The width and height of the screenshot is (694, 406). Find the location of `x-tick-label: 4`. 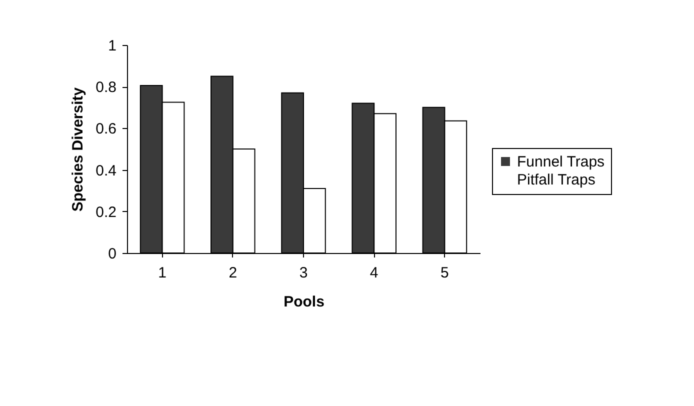

x-tick-label: 4 is located at coordinates (374, 273).